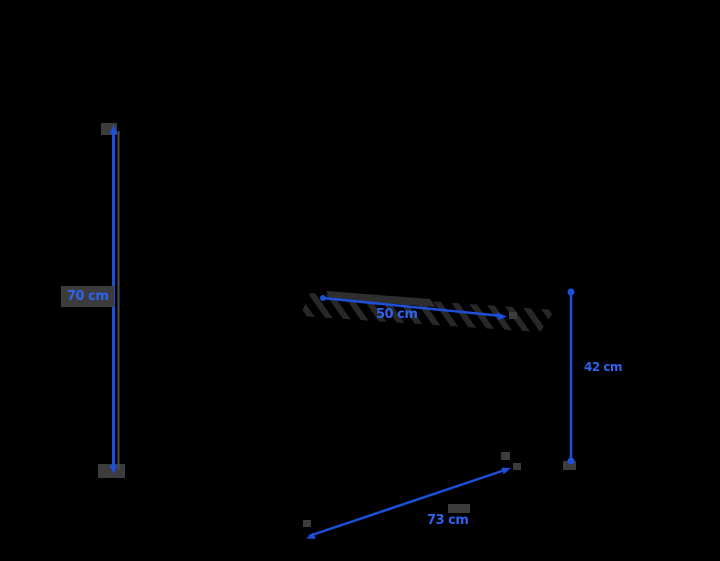  What do you see at coordinates (448, 520) in the screenshot?
I see `dimension-label-bottom-depth: 73 cm` at bounding box center [448, 520].